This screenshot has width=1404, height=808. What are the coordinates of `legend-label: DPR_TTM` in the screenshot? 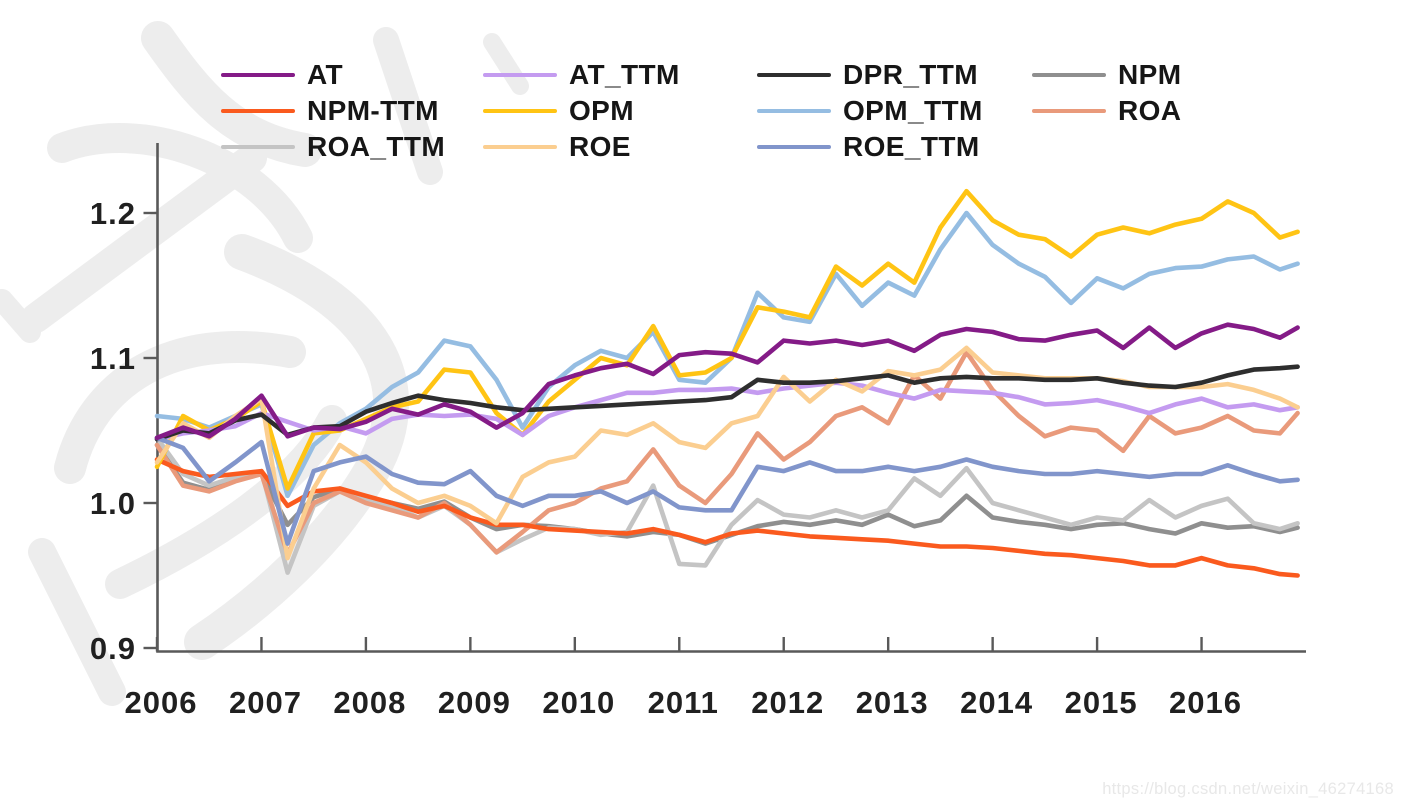 It's located at (911, 74).